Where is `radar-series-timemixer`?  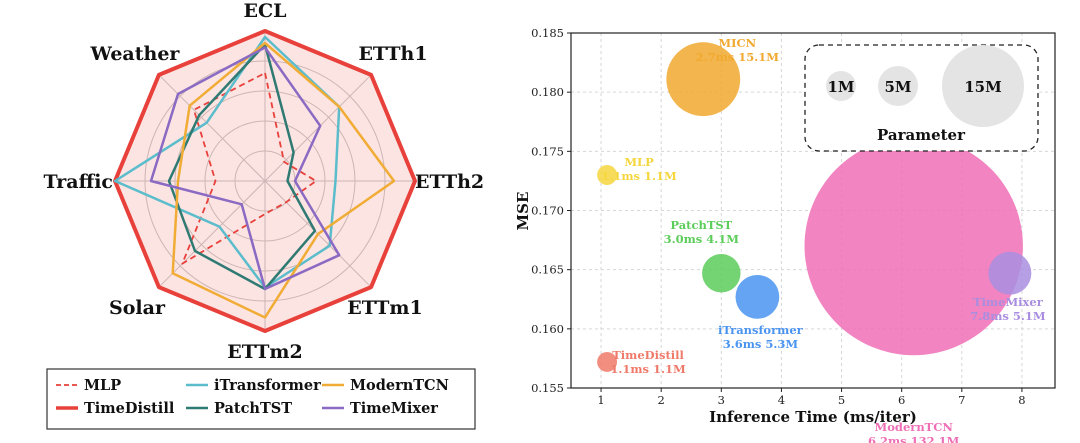
radar-series-timemixer is located at coordinates (245, 168).